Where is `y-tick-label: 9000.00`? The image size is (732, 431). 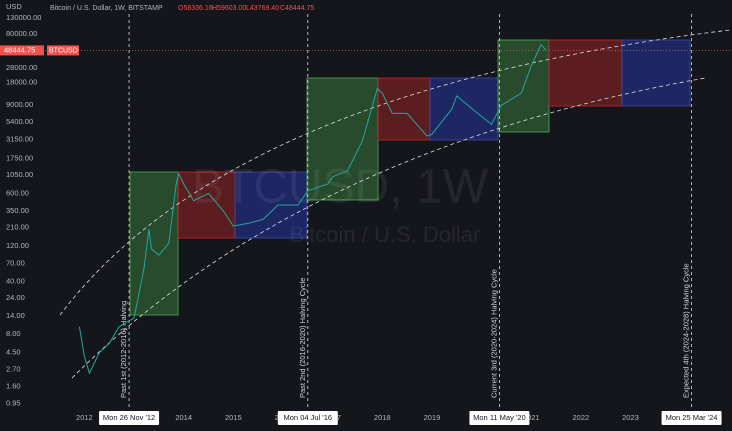 y-tick-label: 9000.00 is located at coordinates (19, 104).